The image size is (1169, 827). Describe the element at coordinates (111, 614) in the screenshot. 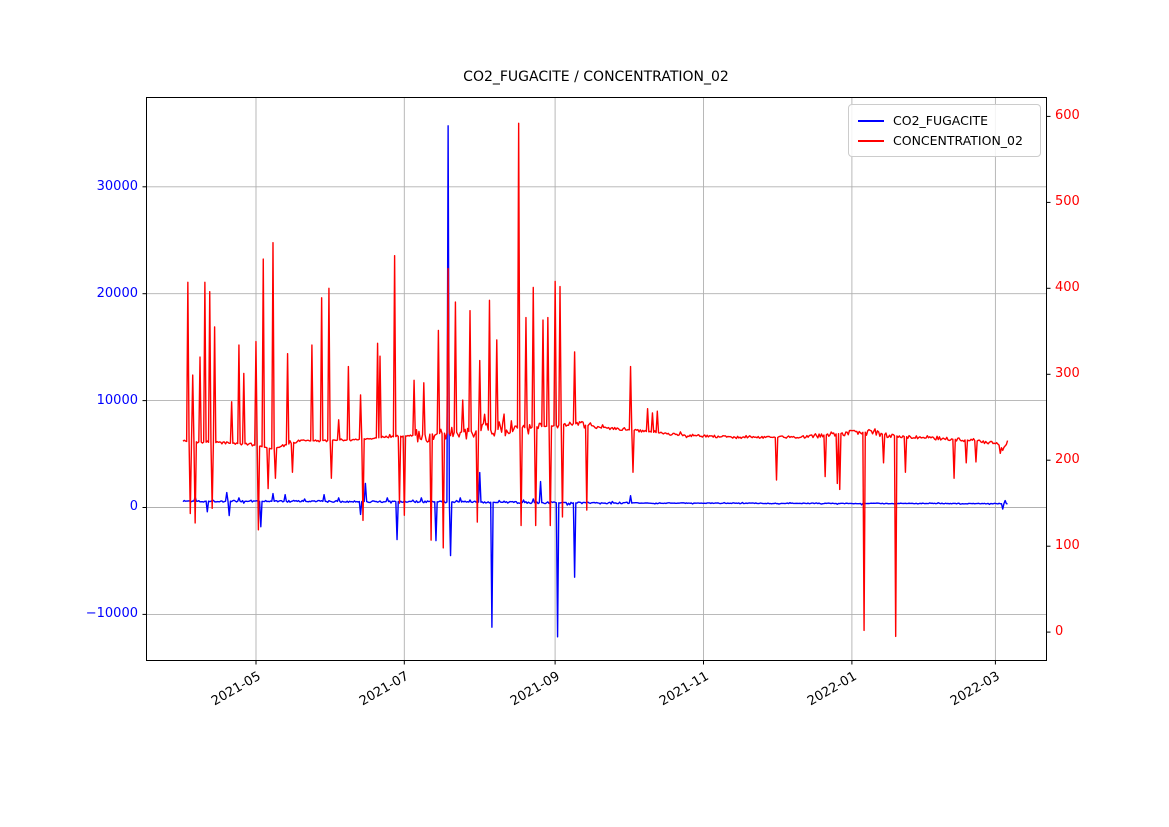

I see `y-left-tick-label: −10000` at that location.